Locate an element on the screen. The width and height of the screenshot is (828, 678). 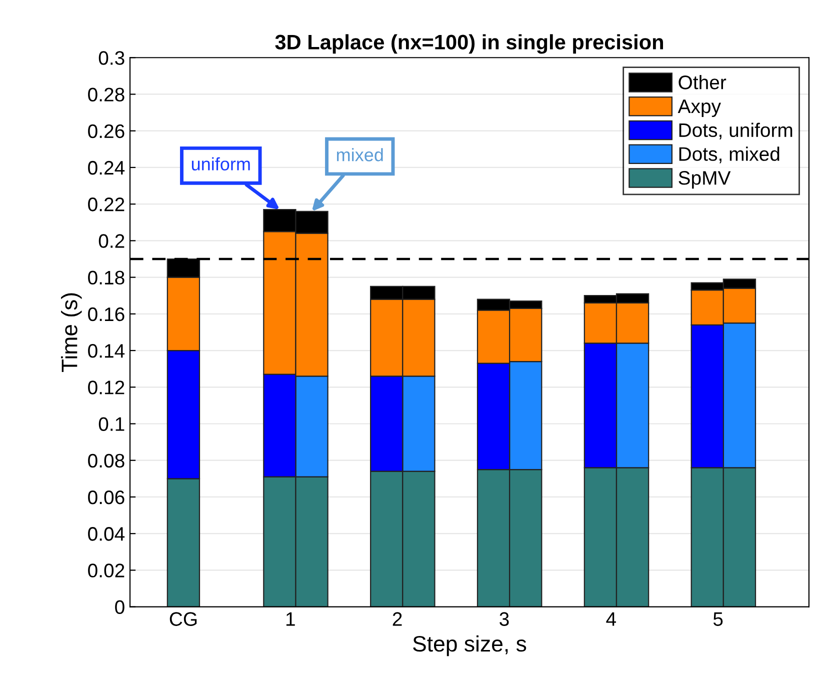
x-tick-label: CG is located at coordinates (183, 619).